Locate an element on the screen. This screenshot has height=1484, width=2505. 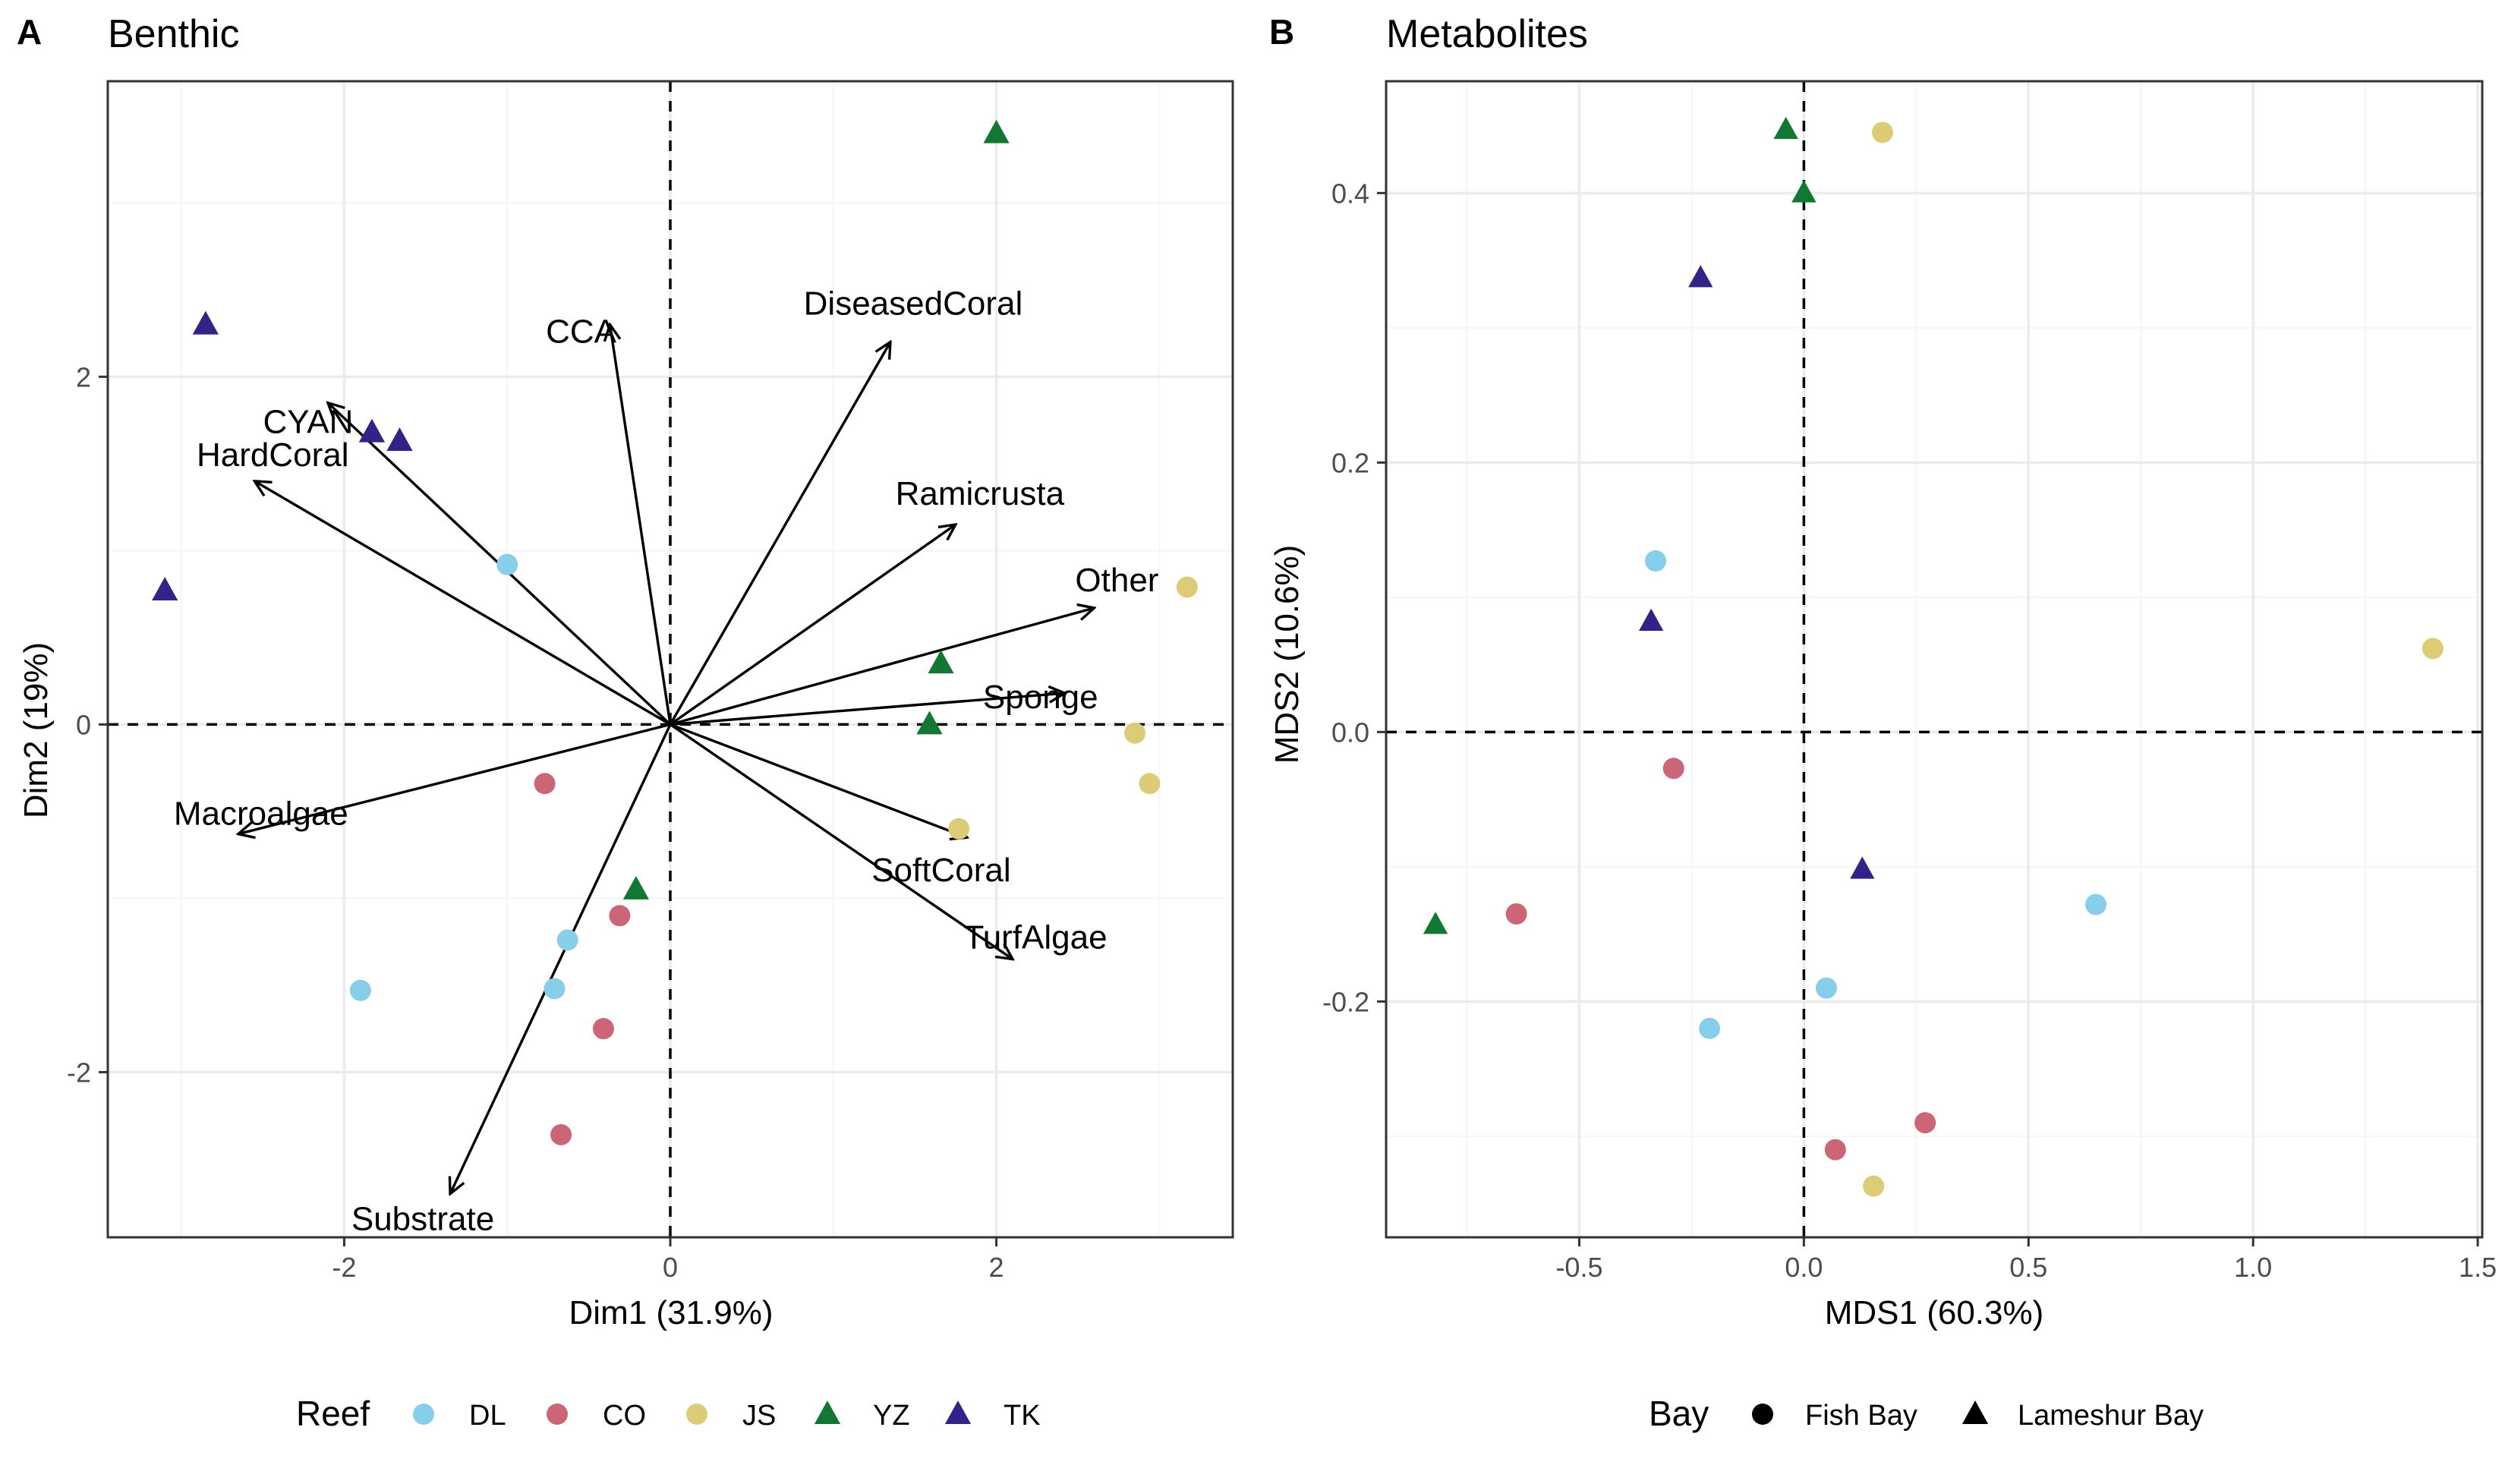
vector-arrow-hardcoral is located at coordinates (462, 603).